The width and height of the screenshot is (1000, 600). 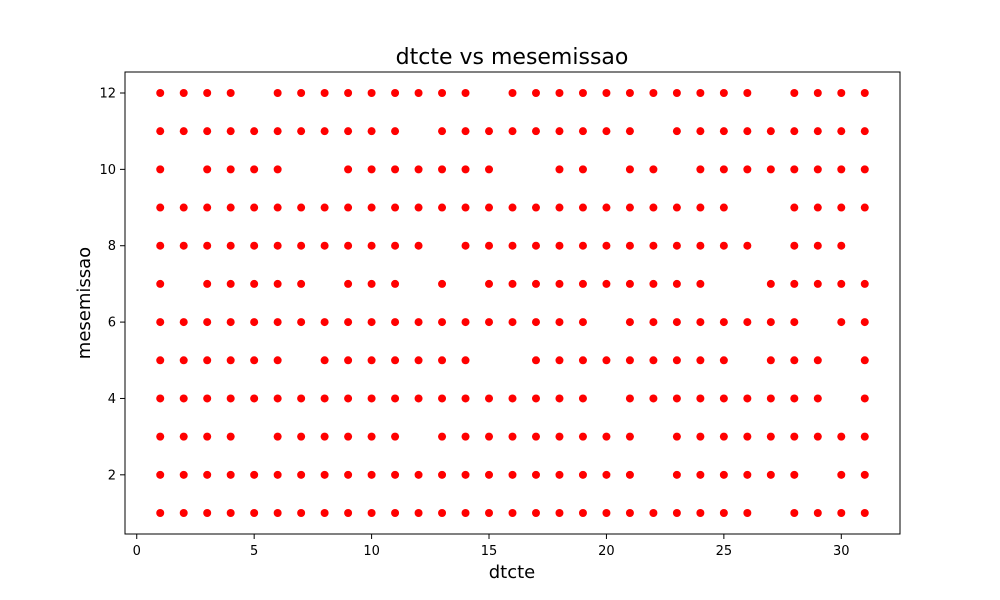 I want to click on y-tick-label: 12, so click(x=107, y=94).